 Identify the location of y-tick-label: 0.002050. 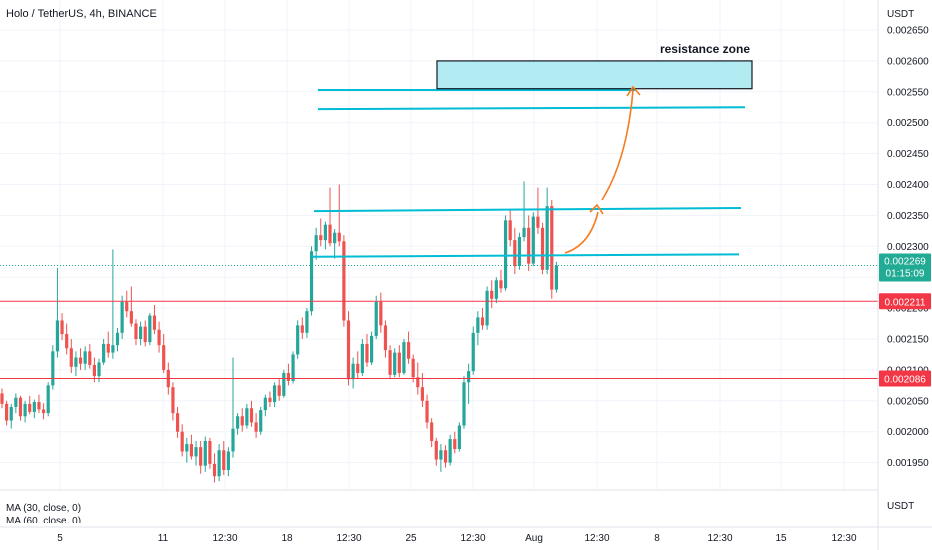
(908, 401).